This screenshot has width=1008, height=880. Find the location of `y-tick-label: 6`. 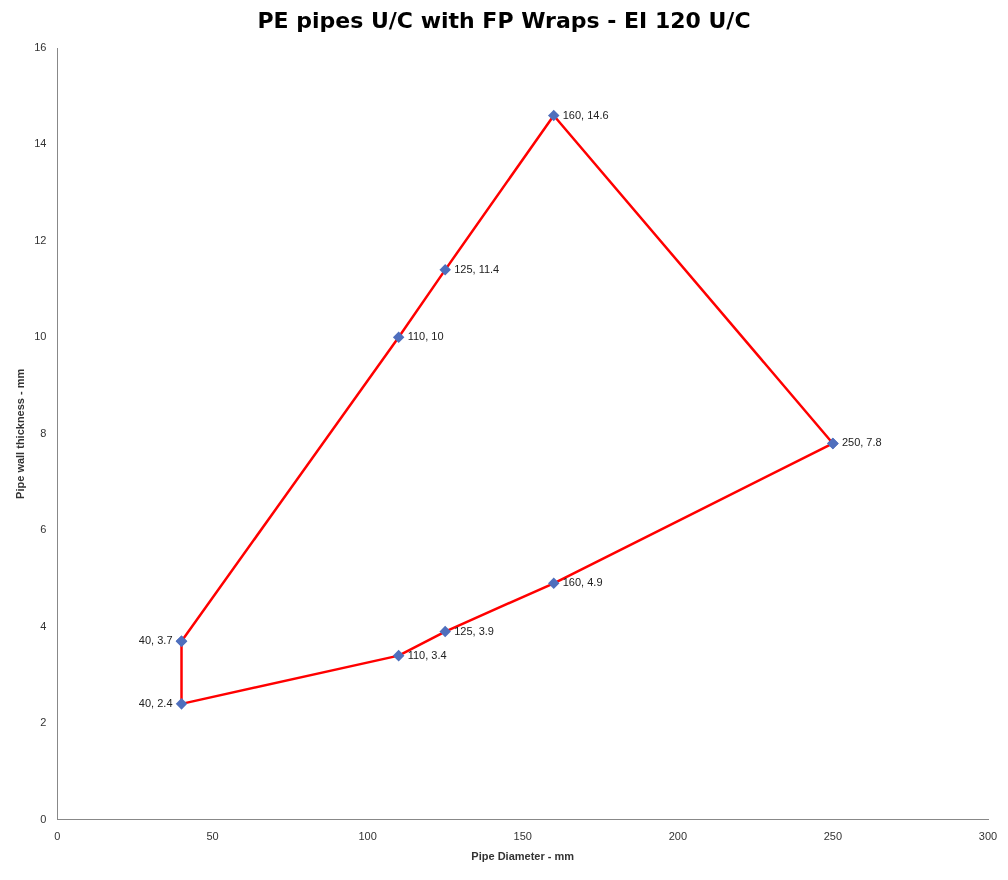

y-tick-label: 6 is located at coordinates (43, 529).